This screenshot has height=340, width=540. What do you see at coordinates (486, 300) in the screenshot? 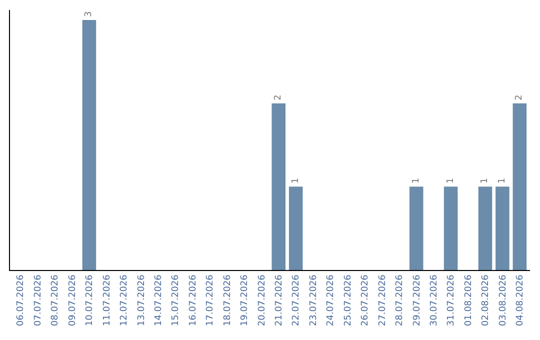
I see `x-tick-label: 02.08.2026` at bounding box center [486, 300].